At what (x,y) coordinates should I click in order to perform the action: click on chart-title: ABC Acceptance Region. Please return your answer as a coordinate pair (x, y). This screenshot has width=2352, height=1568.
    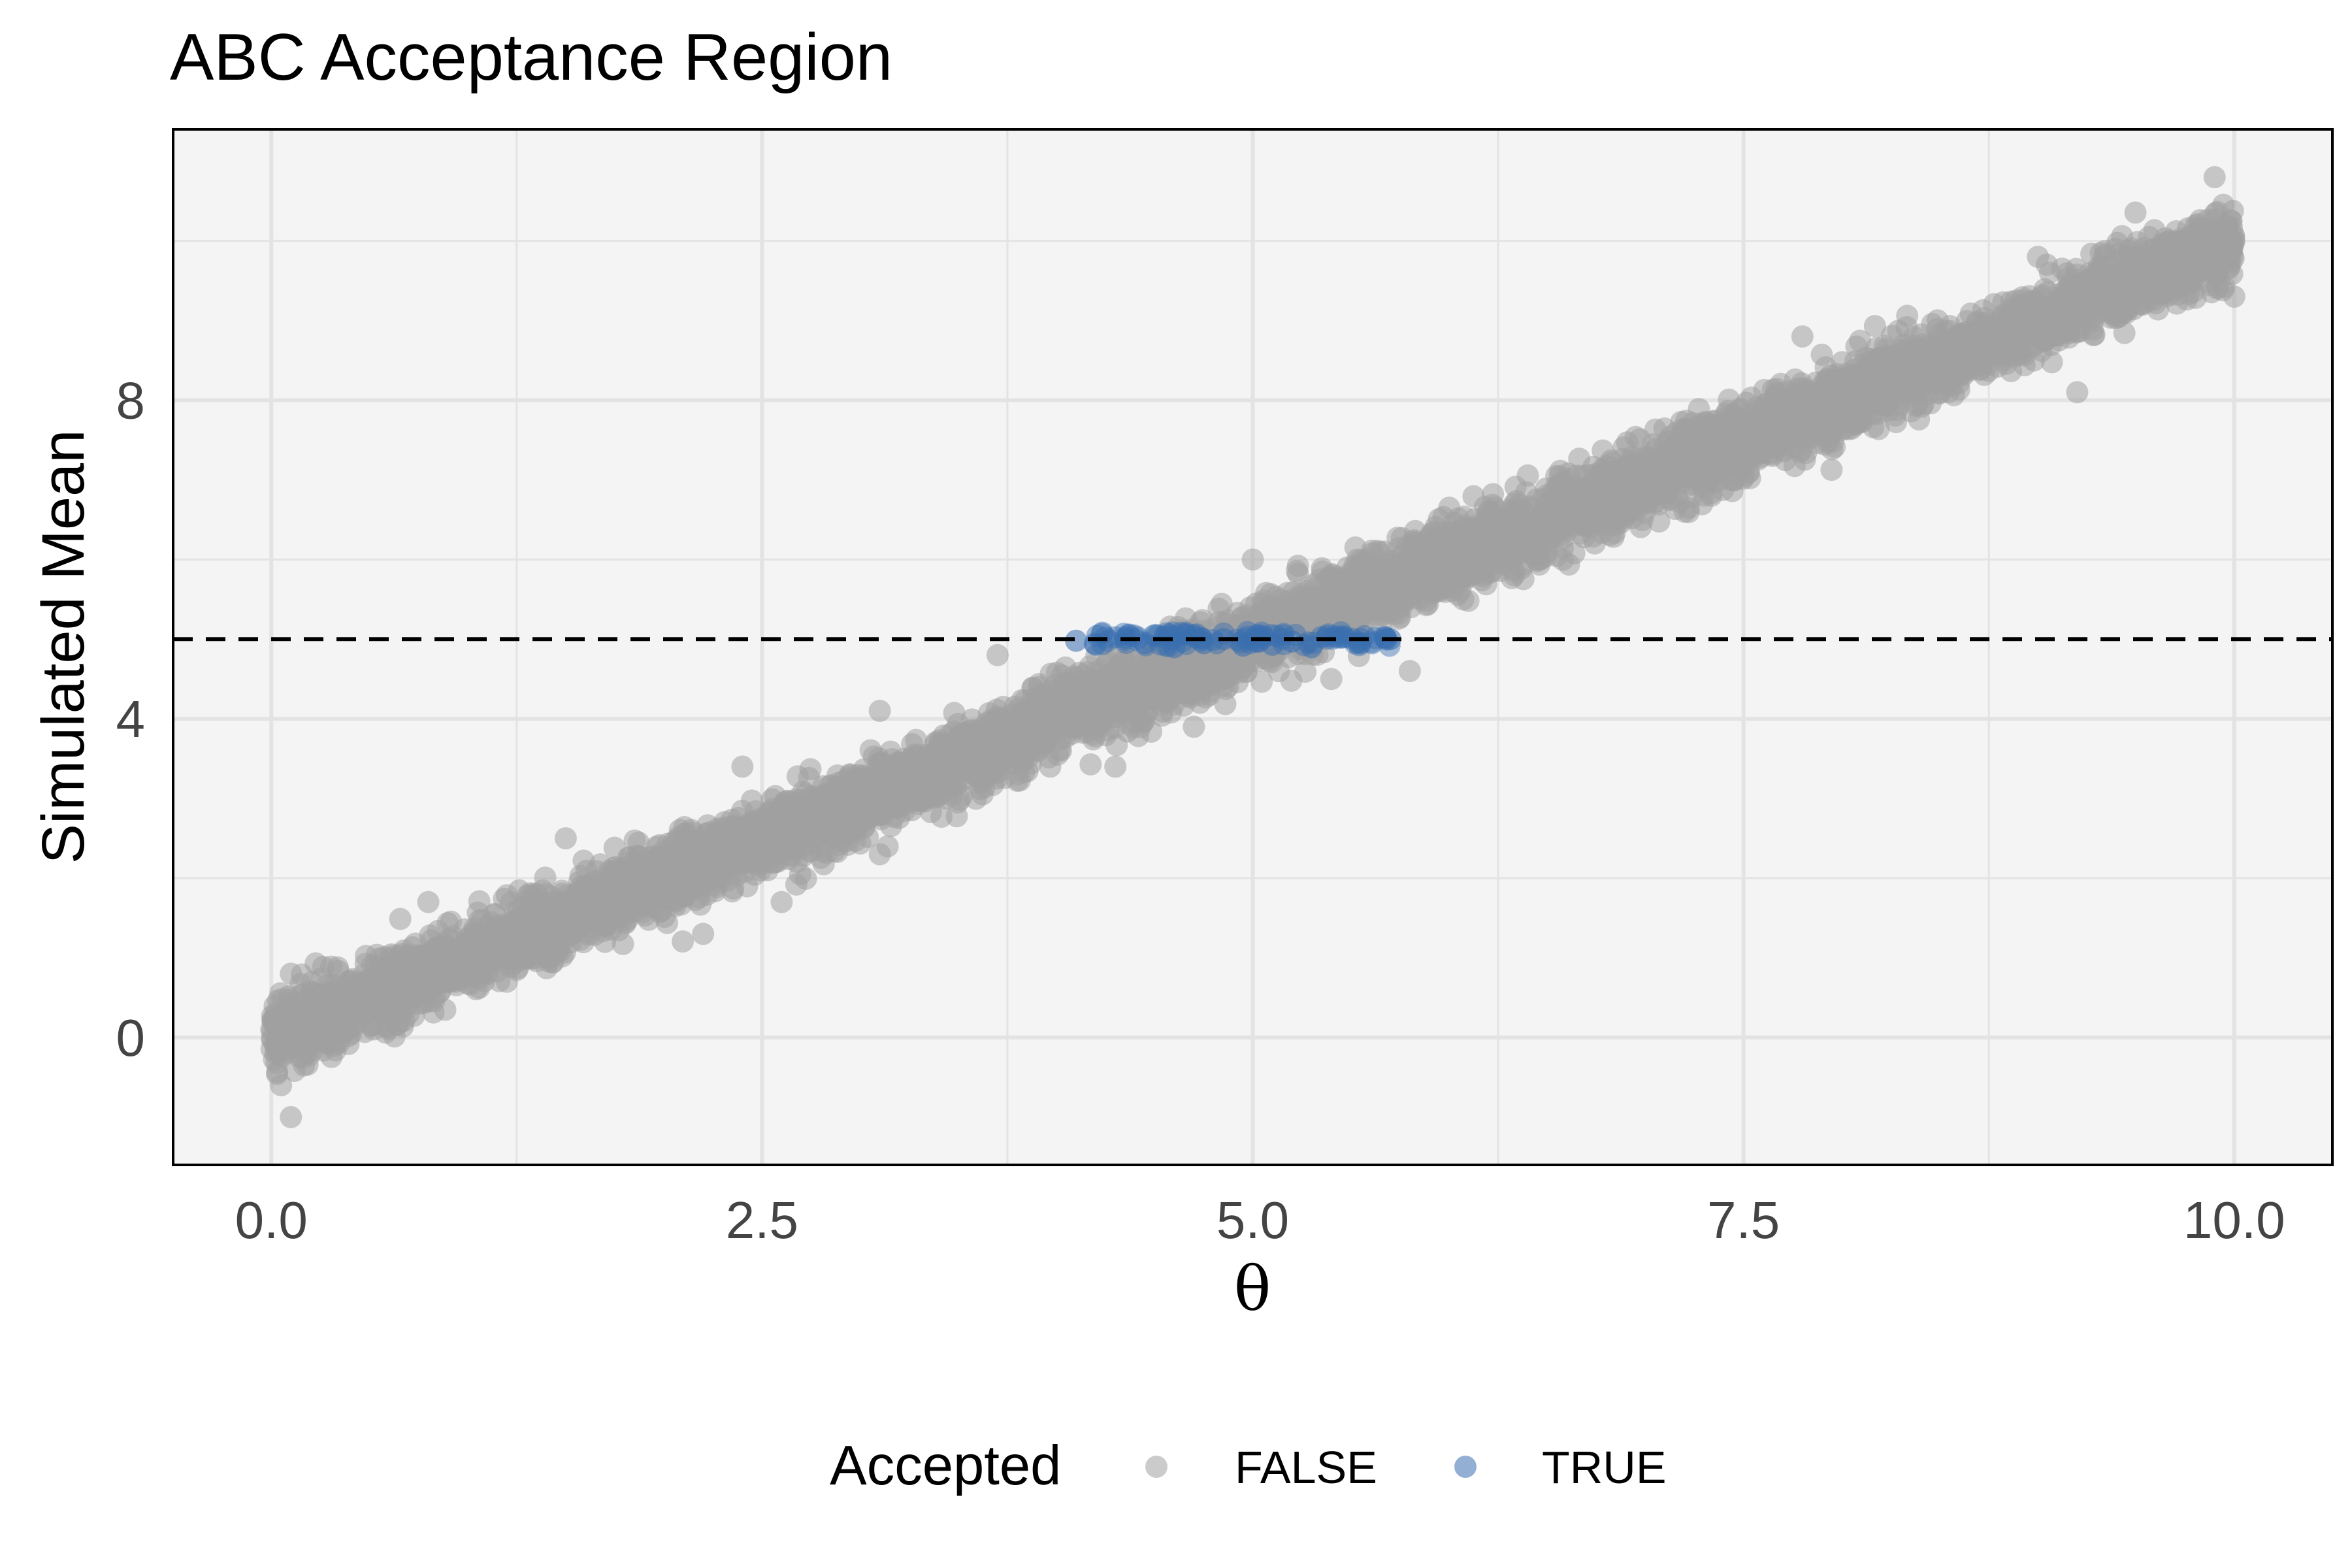
    Looking at the image, I should click on (531, 57).